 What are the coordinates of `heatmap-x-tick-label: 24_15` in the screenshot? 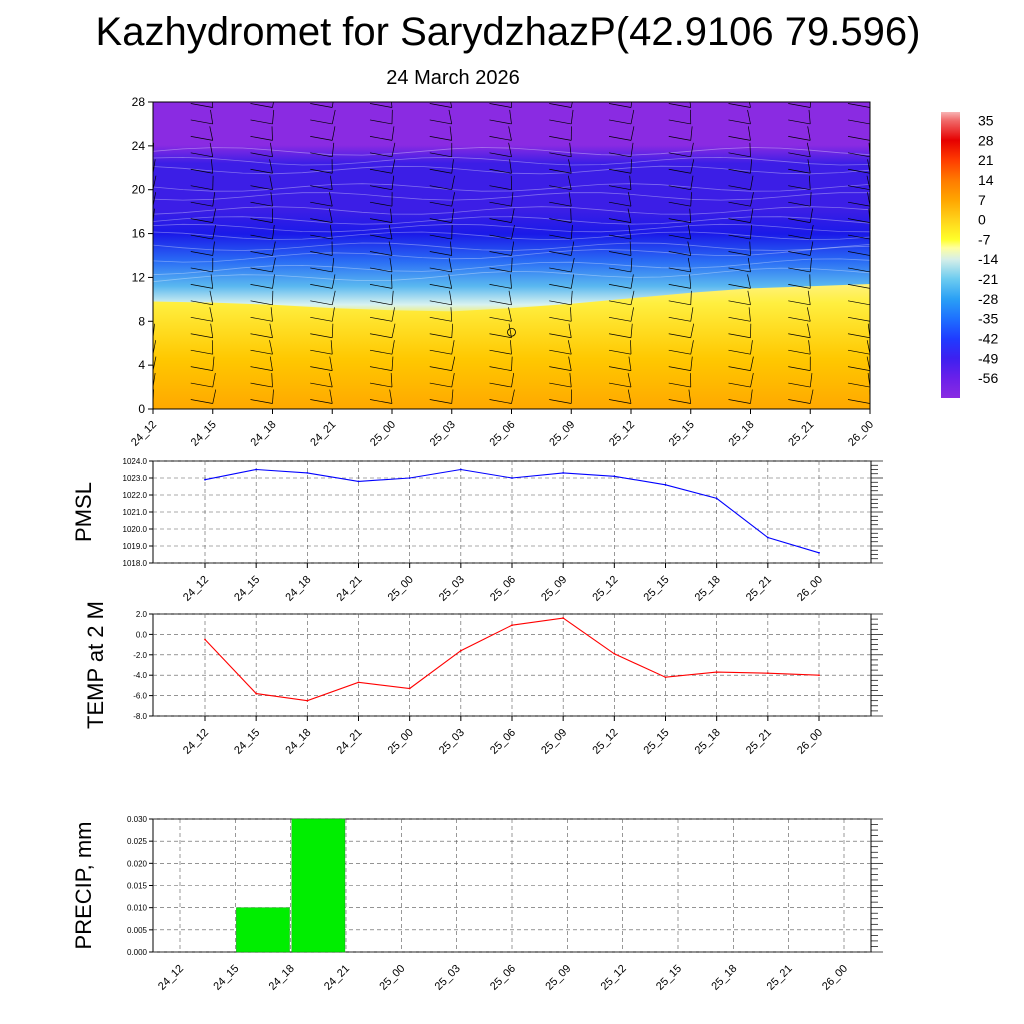 It's located at (204, 434).